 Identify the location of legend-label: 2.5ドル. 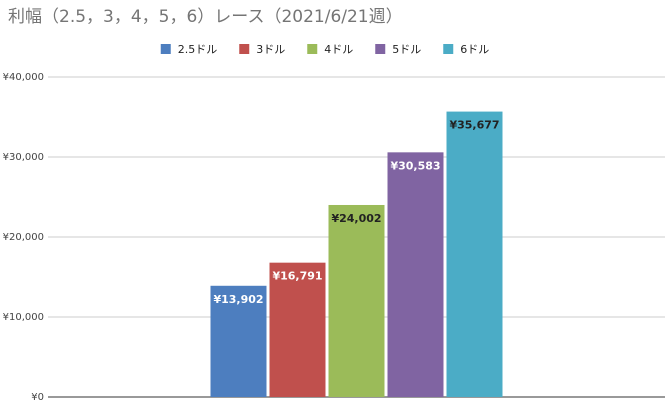
(198, 49).